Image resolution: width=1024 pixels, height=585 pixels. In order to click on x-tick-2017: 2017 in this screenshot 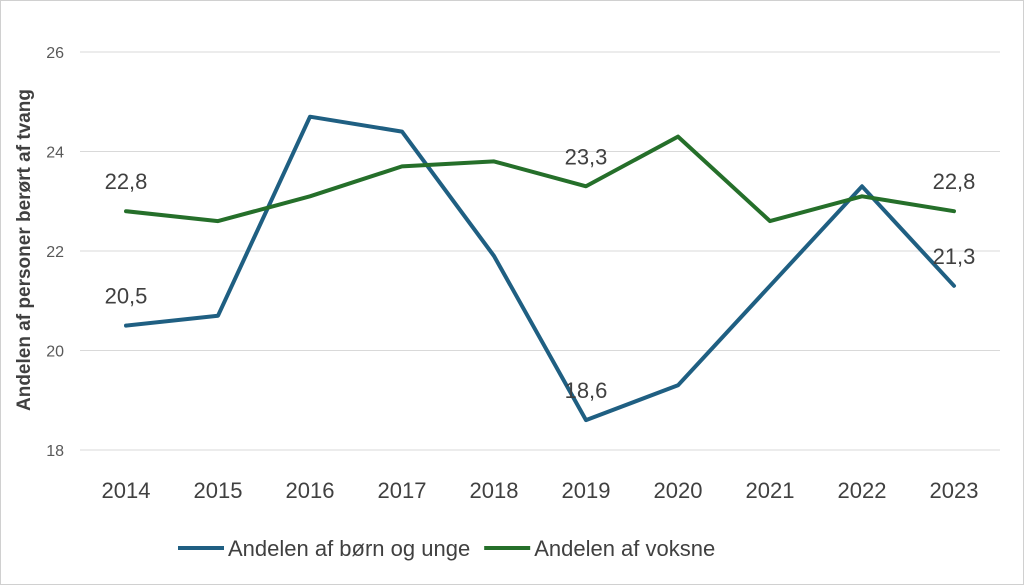, I will do `click(402, 490)`.